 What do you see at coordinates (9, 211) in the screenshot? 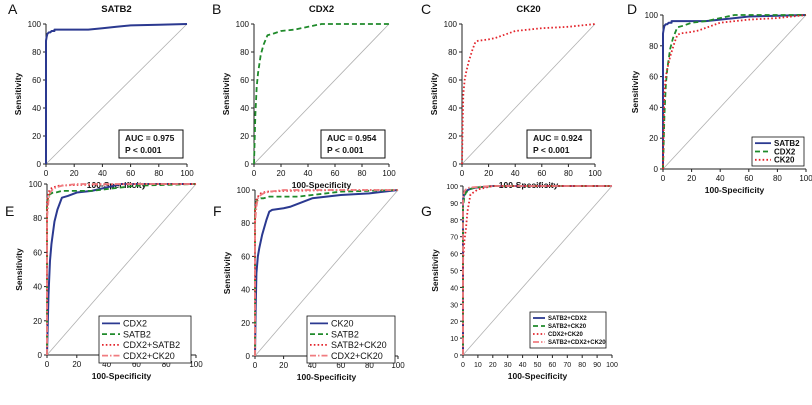
I see `panel-letter: E` at bounding box center [9, 211].